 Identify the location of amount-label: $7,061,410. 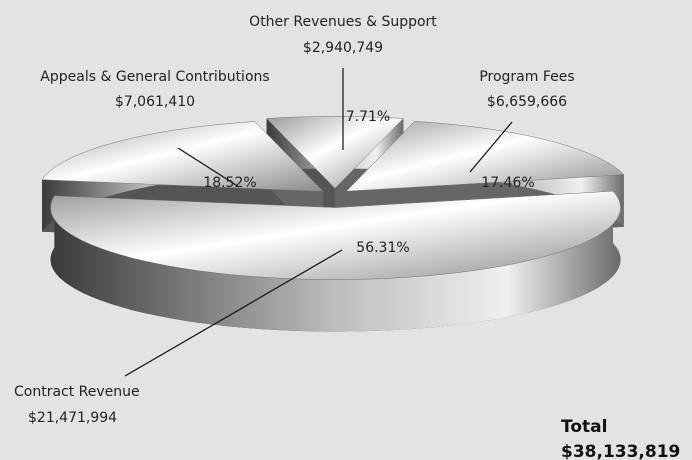
(155, 102).